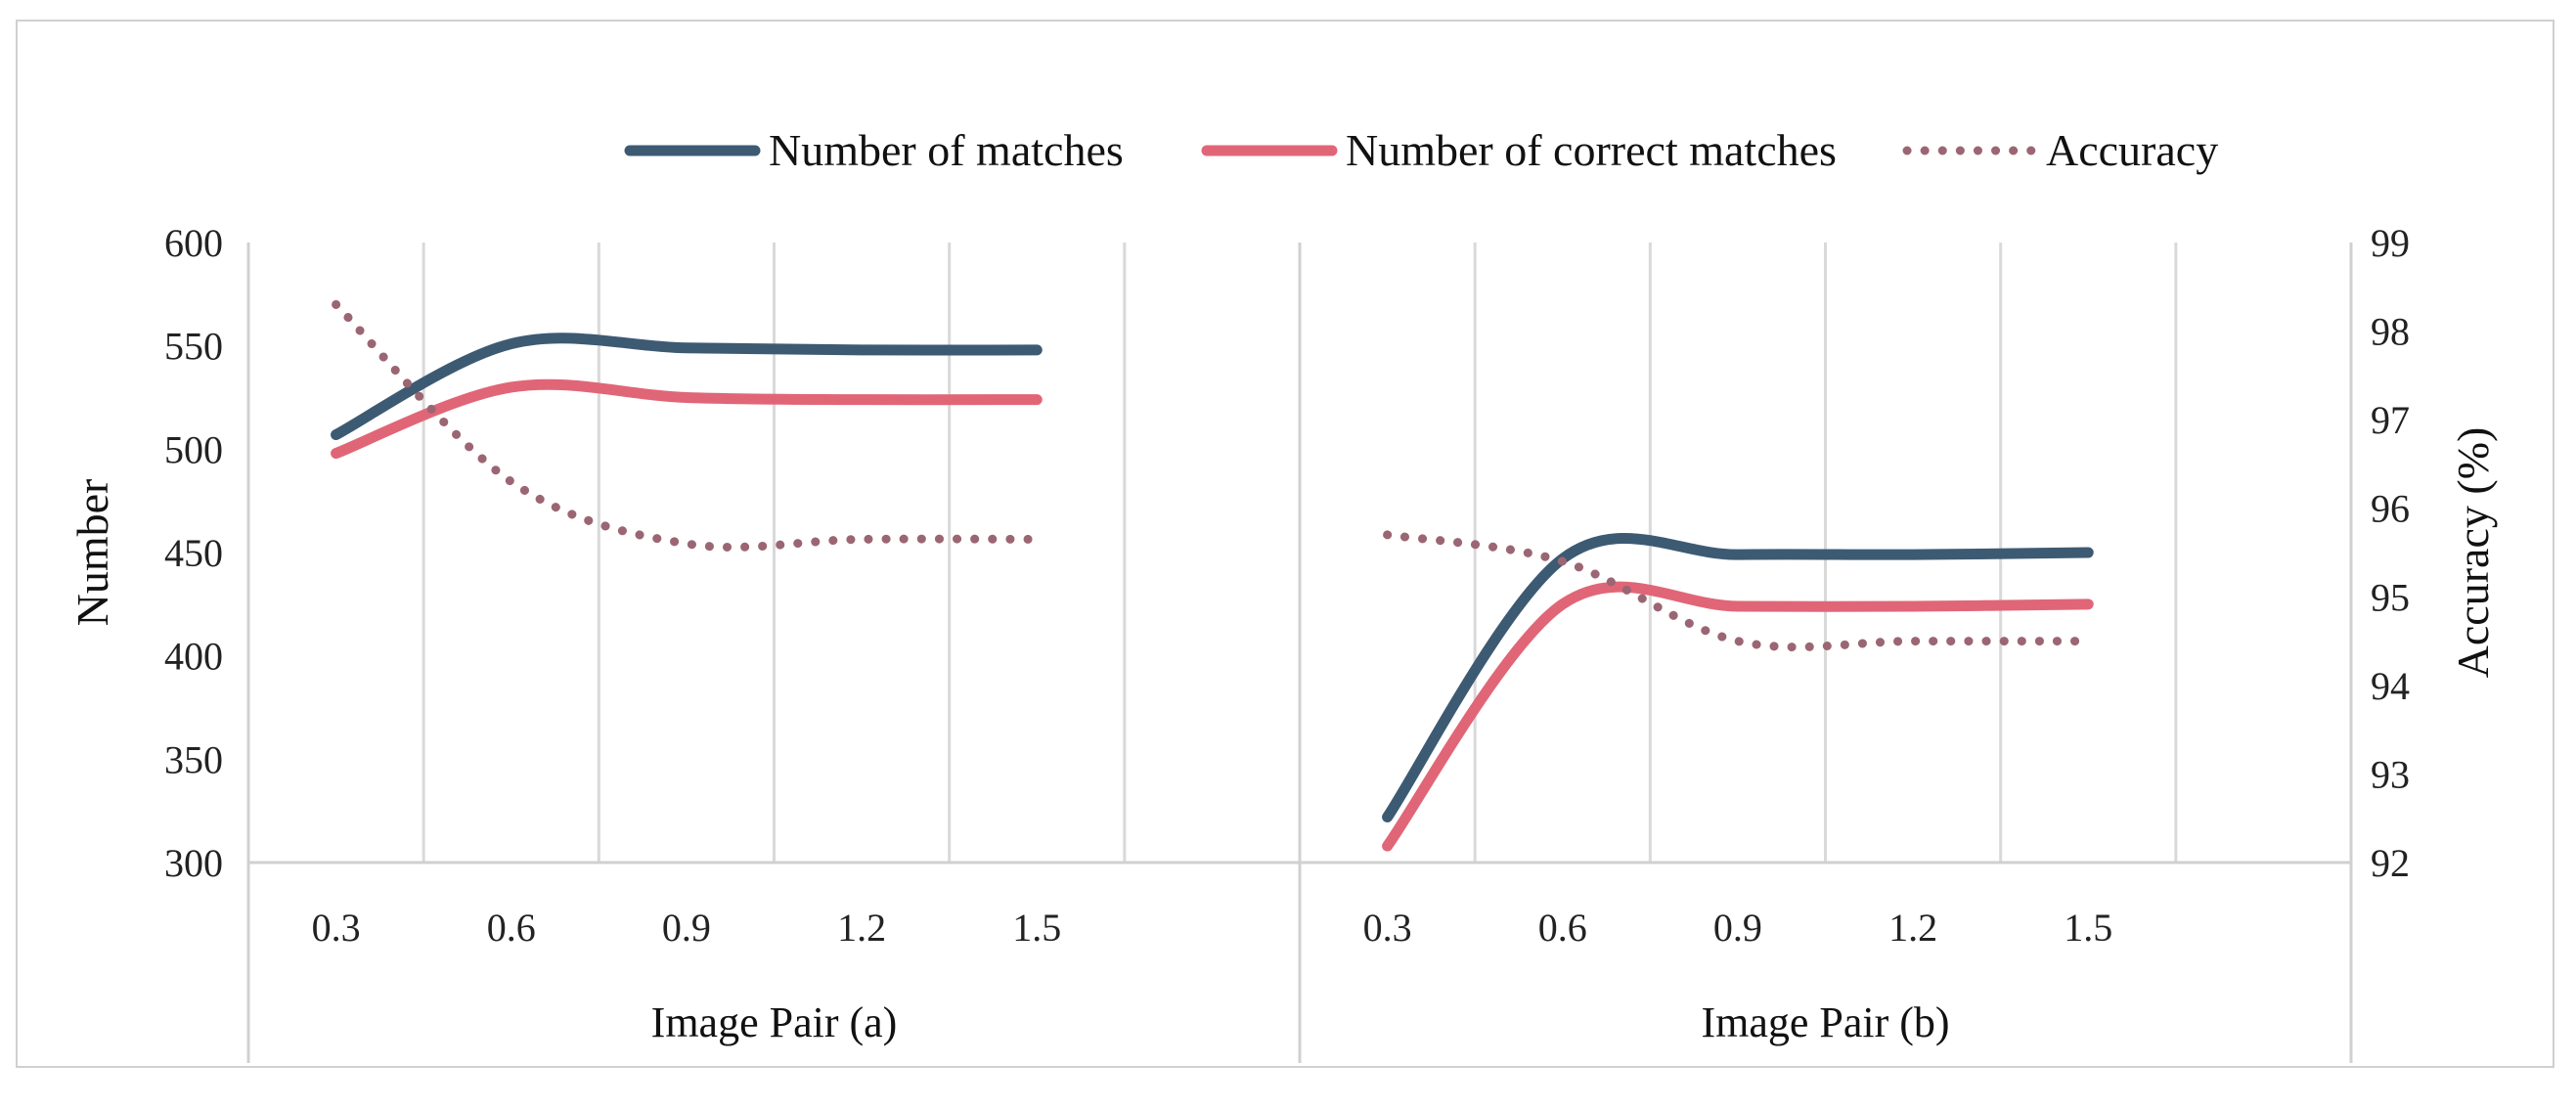  I want to click on y2-tick-label: 92, so click(2390, 863).